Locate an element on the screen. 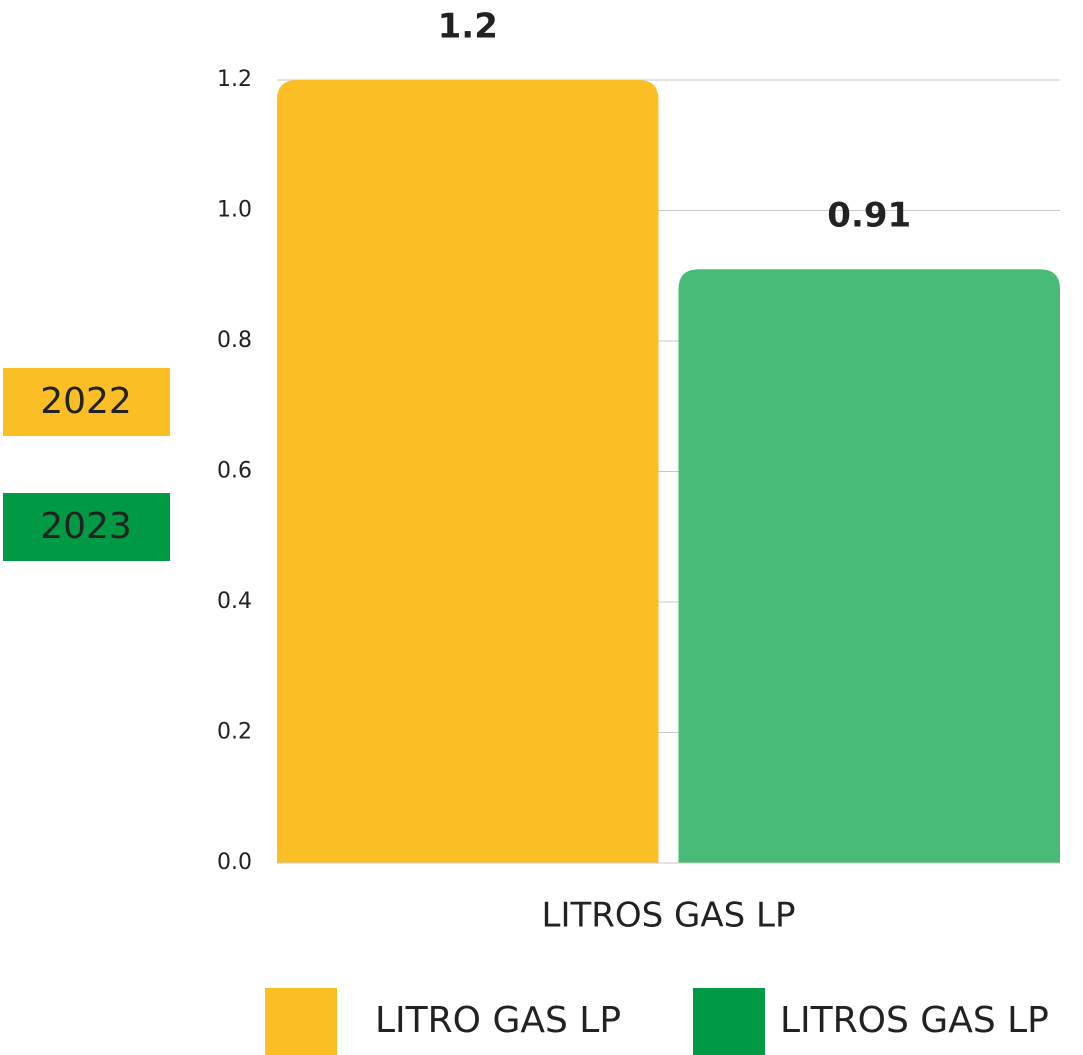  legend-label: LITROS GAS LP is located at coordinates (914, 1020).